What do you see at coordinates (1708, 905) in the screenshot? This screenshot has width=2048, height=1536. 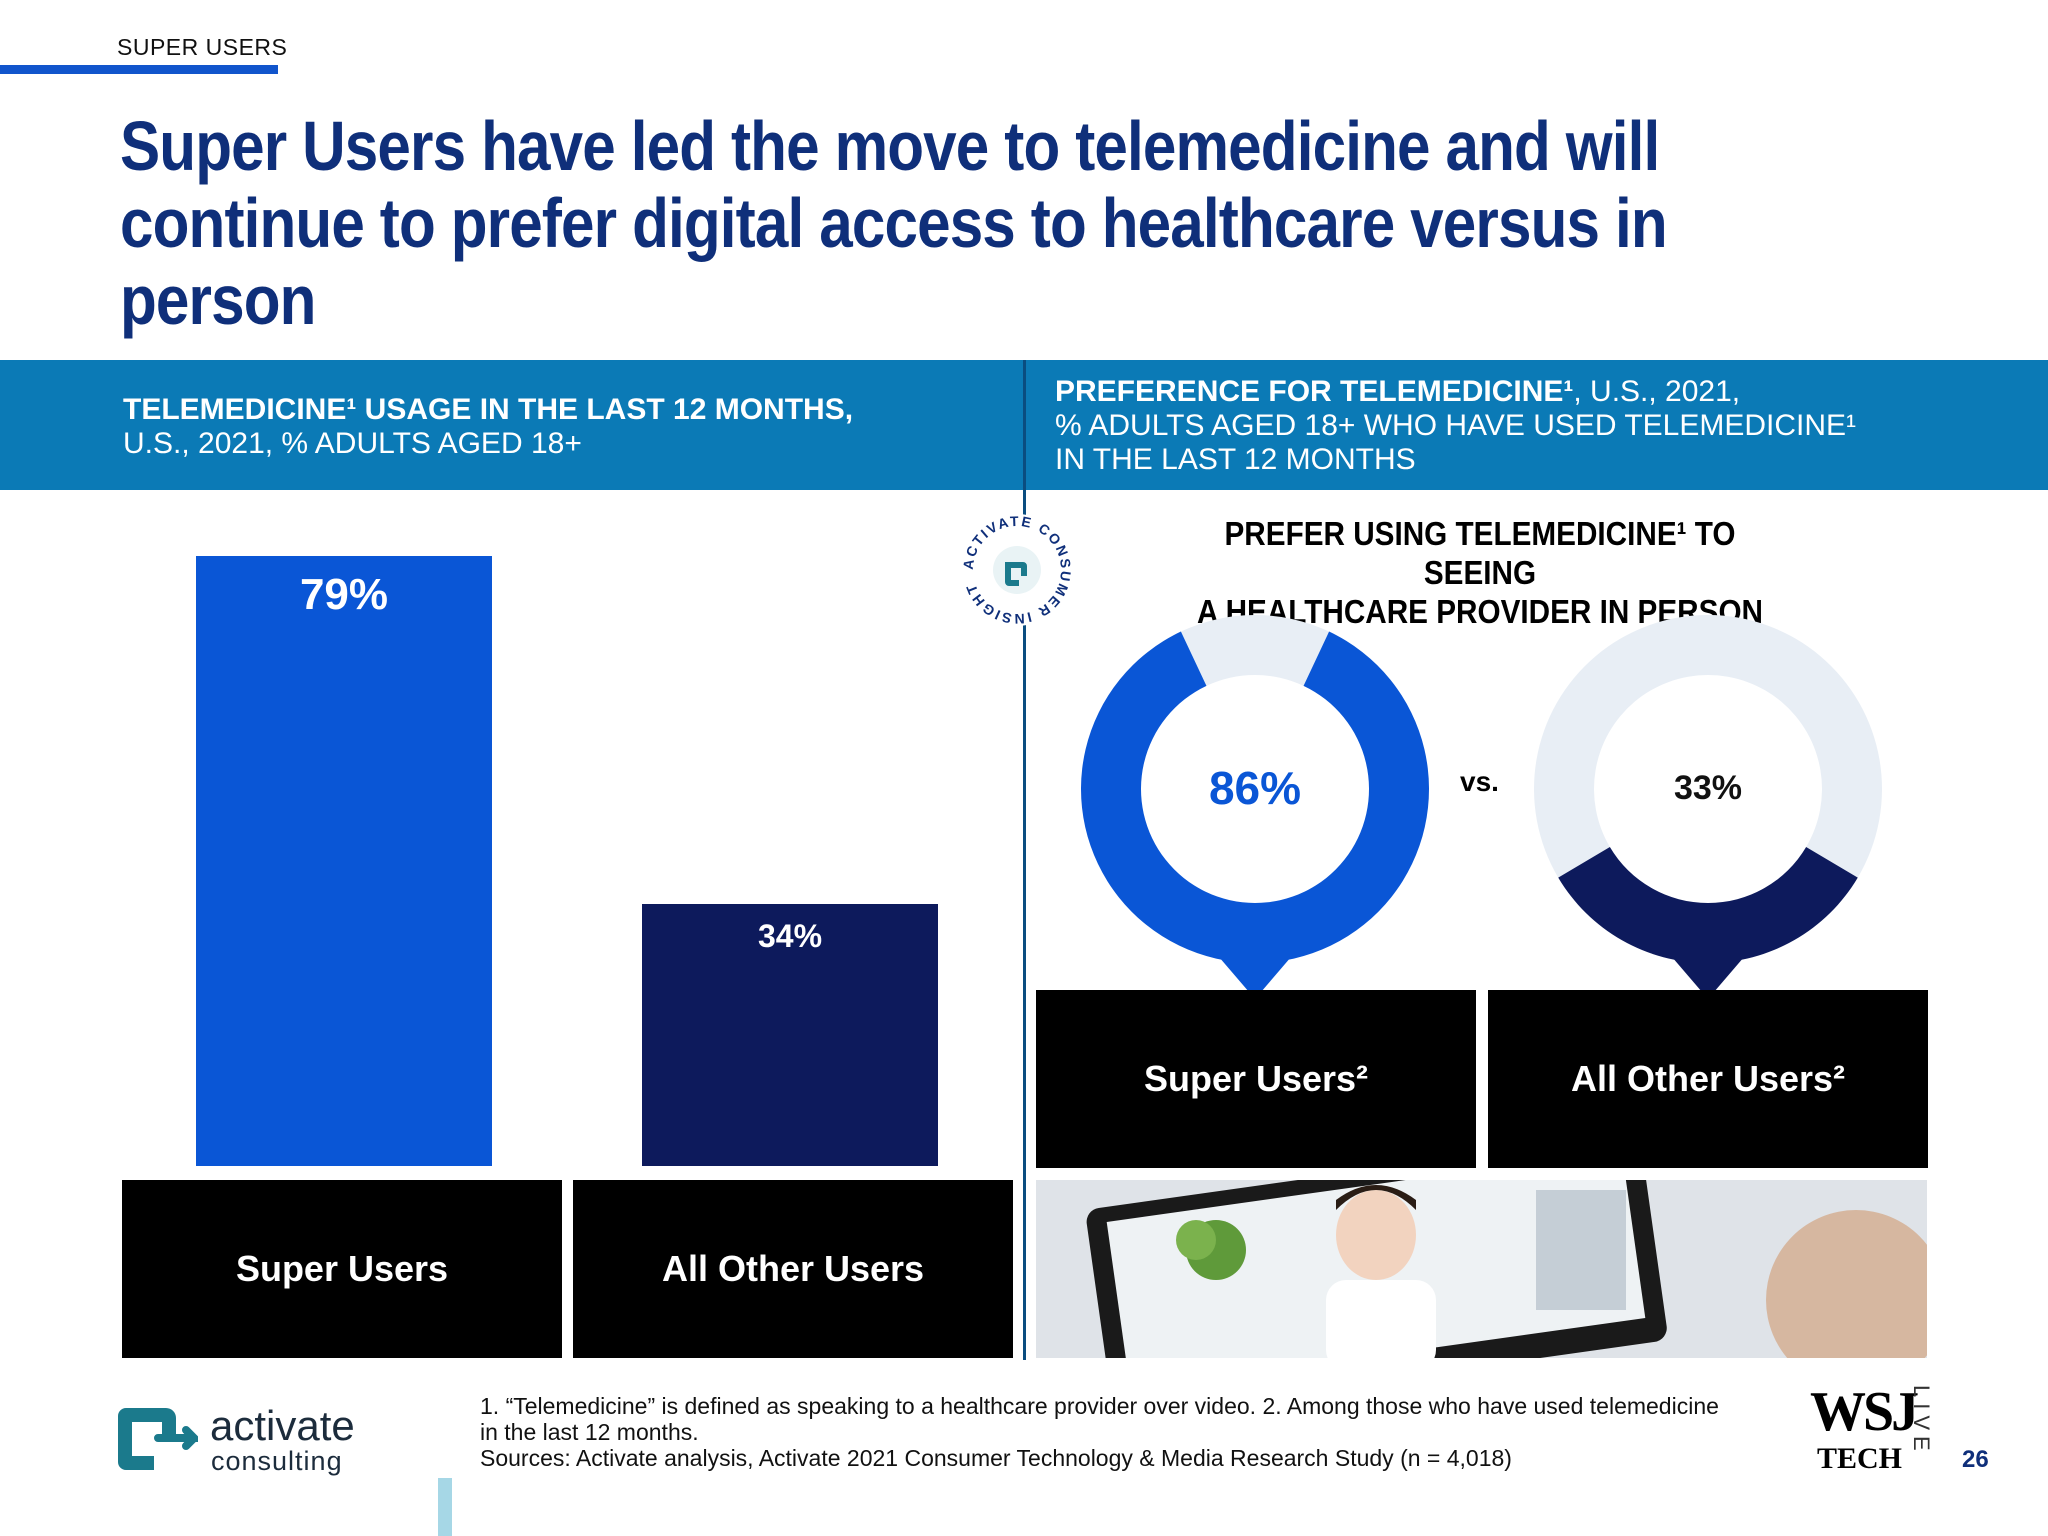 I see `donut-segment-all-other-users` at bounding box center [1708, 905].